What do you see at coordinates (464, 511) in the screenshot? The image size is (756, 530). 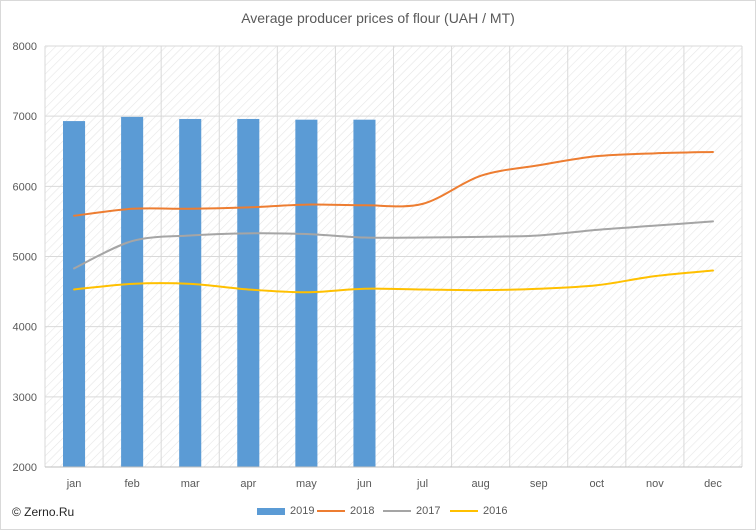 I see `legend-swatch-2016` at bounding box center [464, 511].